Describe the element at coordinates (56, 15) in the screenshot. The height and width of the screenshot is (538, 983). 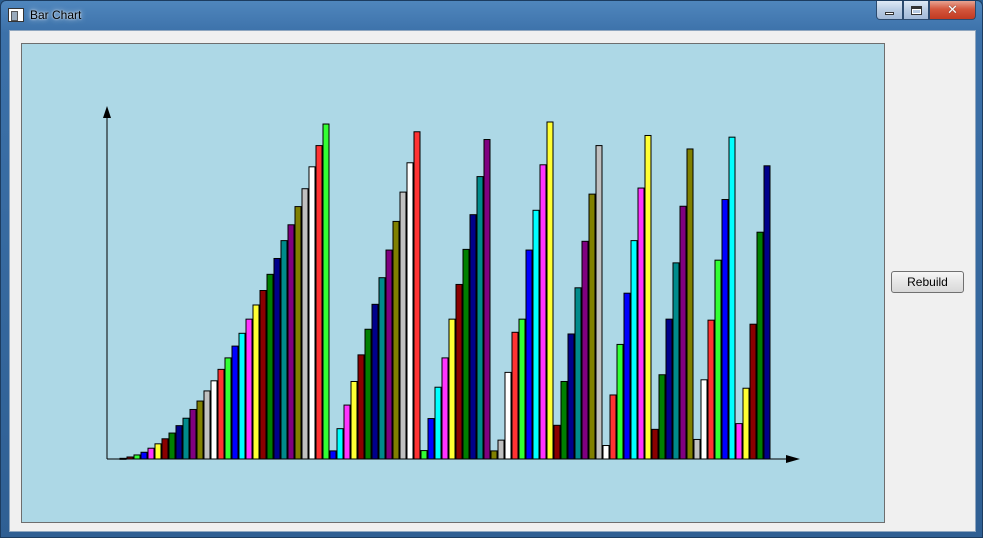
I see `window-title: Bar Chart` at that location.